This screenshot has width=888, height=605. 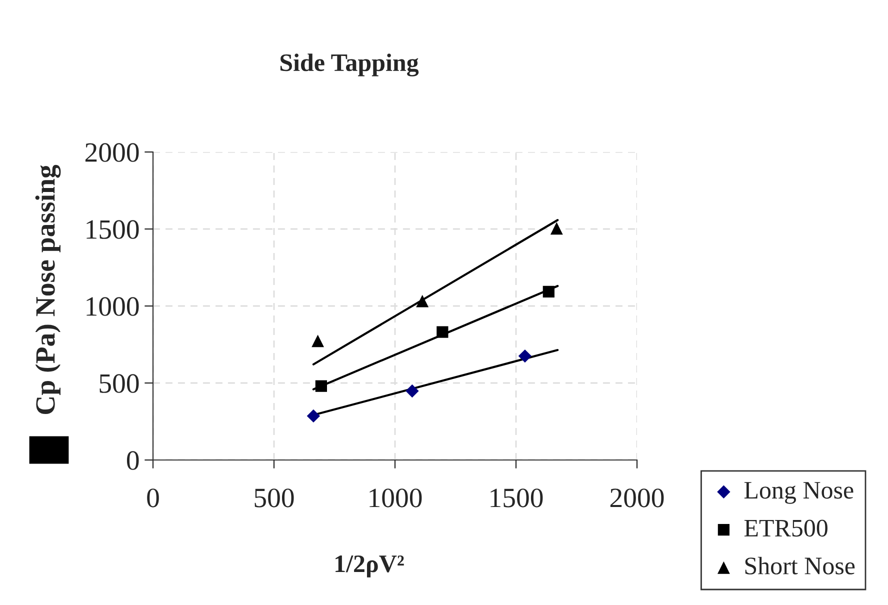 What do you see at coordinates (274, 498) in the screenshot?
I see `x-tick-label: 500` at bounding box center [274, 498].